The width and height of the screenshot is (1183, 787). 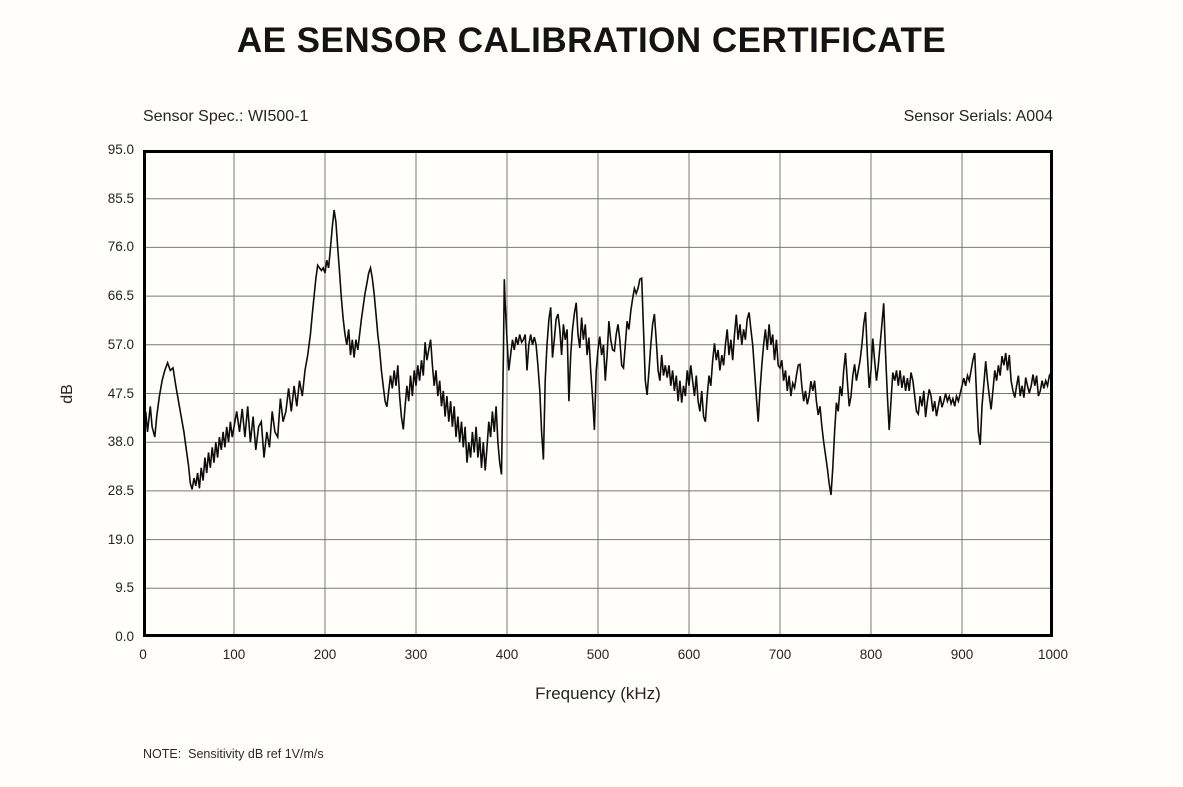 What do you see at coordinates (1053, 654) in the screenshot?
I see `x-tick-label: 1000` at bounding box center [1053, 654].